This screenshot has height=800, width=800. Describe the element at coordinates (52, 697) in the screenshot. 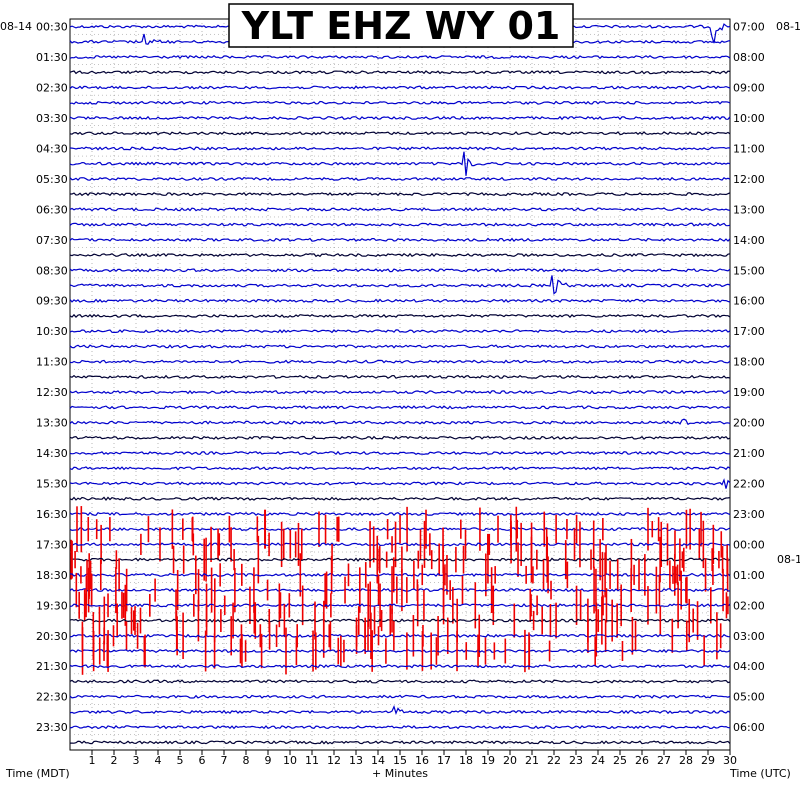

I see `left-time-label: 22:30` at that location.